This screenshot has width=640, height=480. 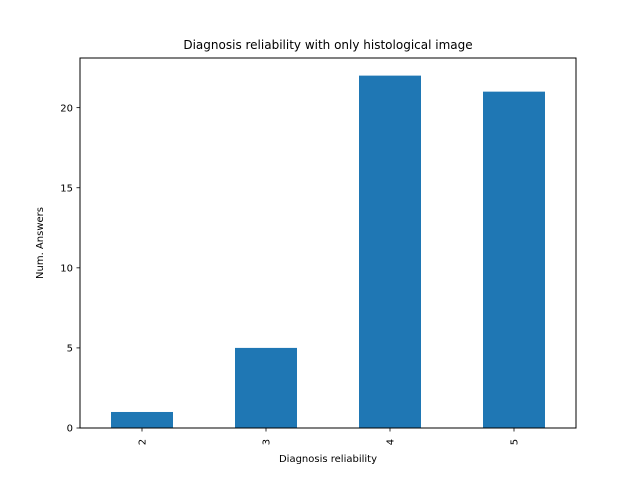 What do you see at coordinates (40, 243) in the screenshot?
I see `y-axis-label: Num. Answers` at bounding box center [40, 243].